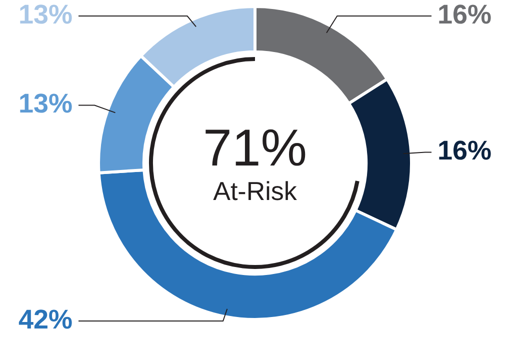 The width and height of the screenshot is (510, 337). What do you see at coordinates (45, 319) in the screenshot?
I see `data-label: 42%` at bounding box center [45, 319].